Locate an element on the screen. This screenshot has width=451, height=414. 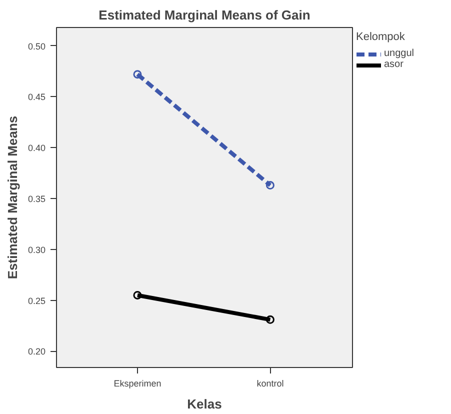
y-tick-label: 0.45 is located at coordinates (37, 97).